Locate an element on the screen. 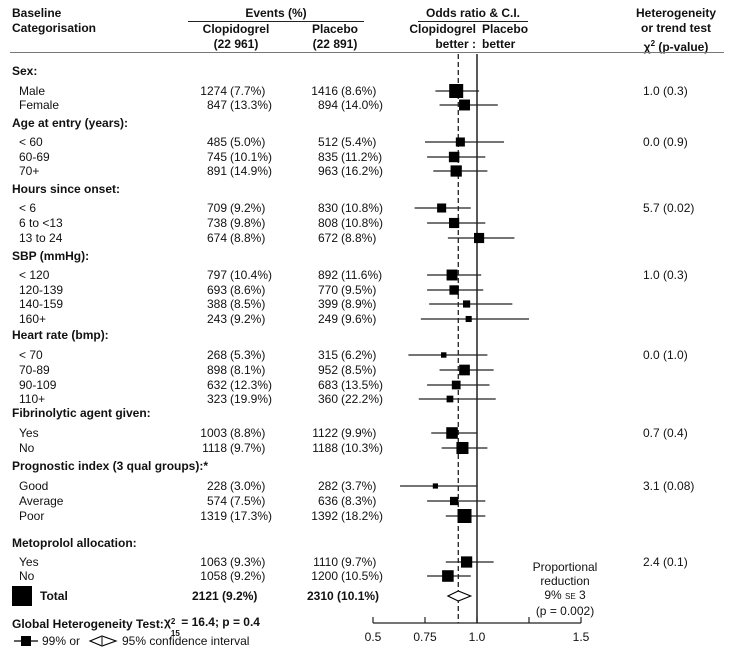  placebo-percent: (11.2%) is located at coordinates (362, 157).